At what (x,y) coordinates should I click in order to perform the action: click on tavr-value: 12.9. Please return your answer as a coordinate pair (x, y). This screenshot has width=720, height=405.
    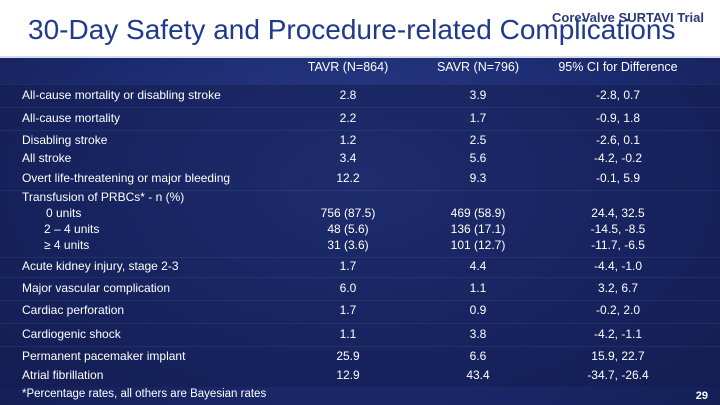
    Looking at the image, I should click on (348, 375).